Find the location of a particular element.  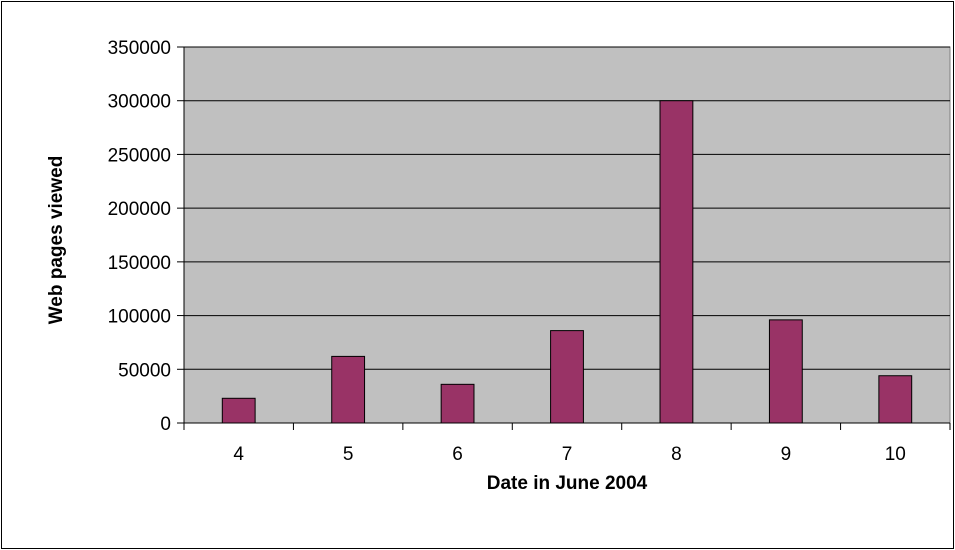

y-tick-label: 100000 is located at coordinates (139, 317).